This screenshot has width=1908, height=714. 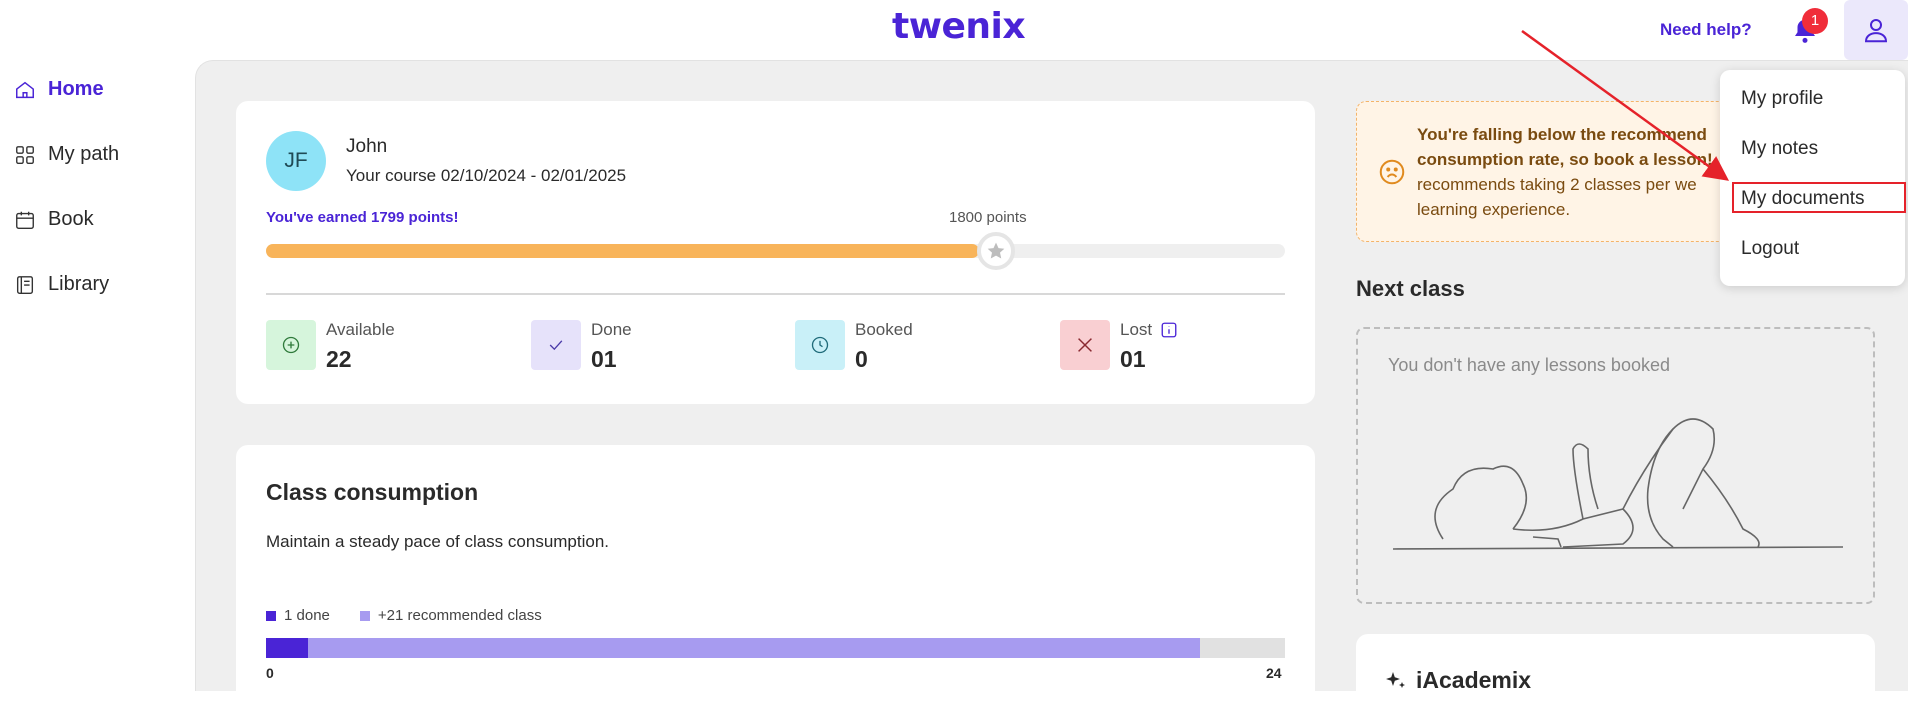 What do you see at coordinates (988, 217) in the screenshot?
I see `points-target: 1800 points` at bounding box center [988, 217].